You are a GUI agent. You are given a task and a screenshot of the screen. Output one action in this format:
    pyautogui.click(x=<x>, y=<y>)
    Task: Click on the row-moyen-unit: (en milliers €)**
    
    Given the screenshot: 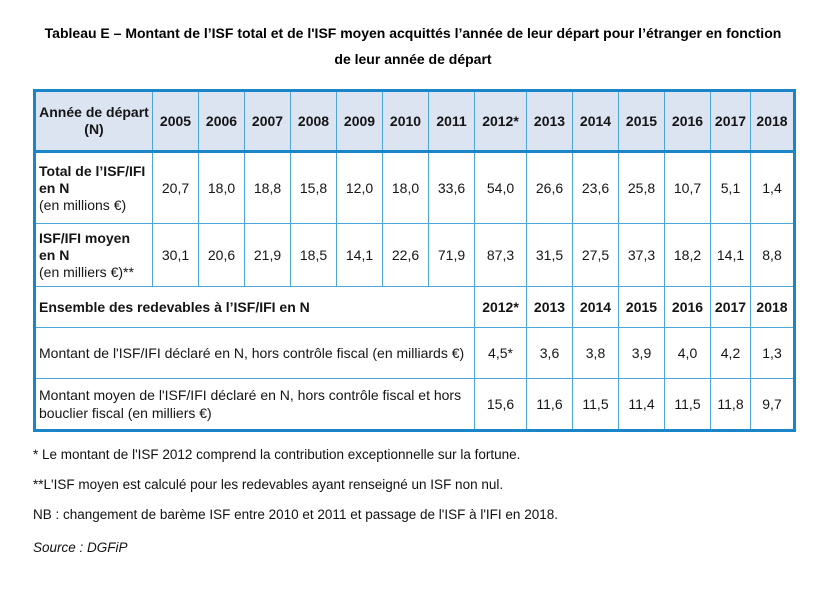 What is the action you would take?
    pyautogui.click(x=86, y=271)
    